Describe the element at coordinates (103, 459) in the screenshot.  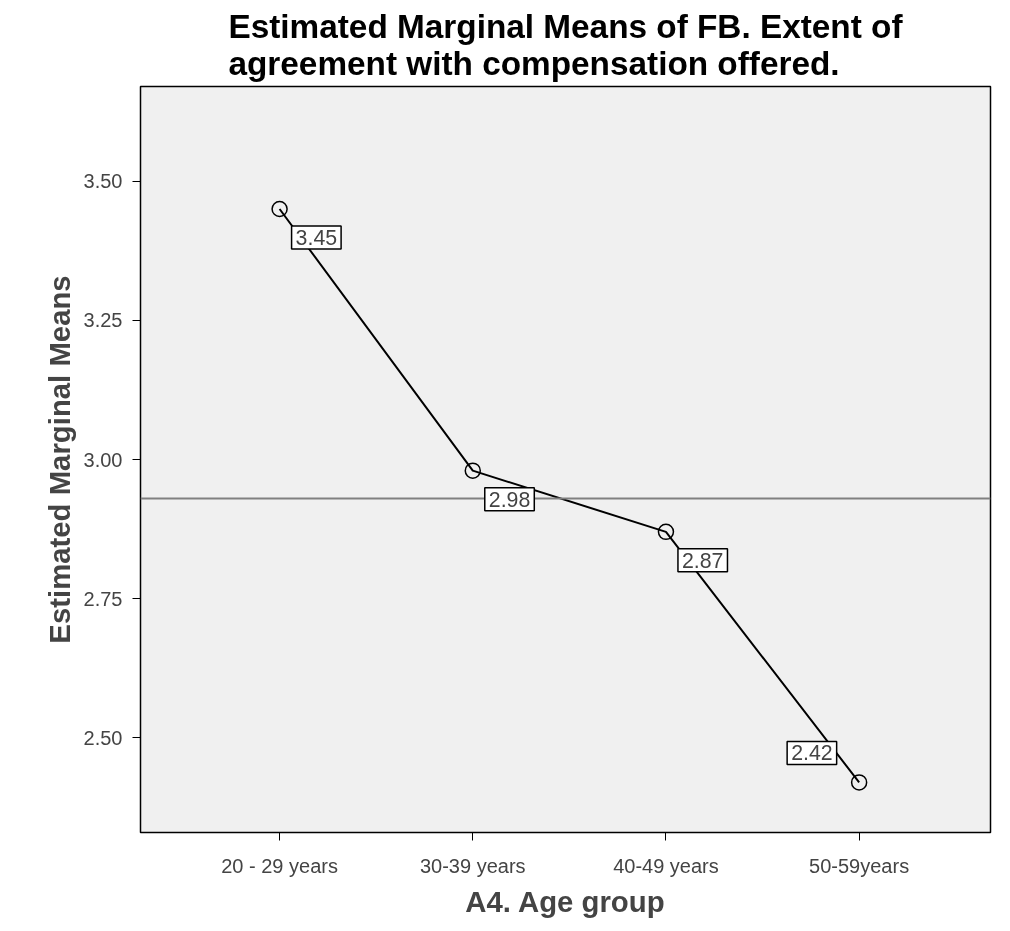
I see `y-tick-label: 3.00` at that location.